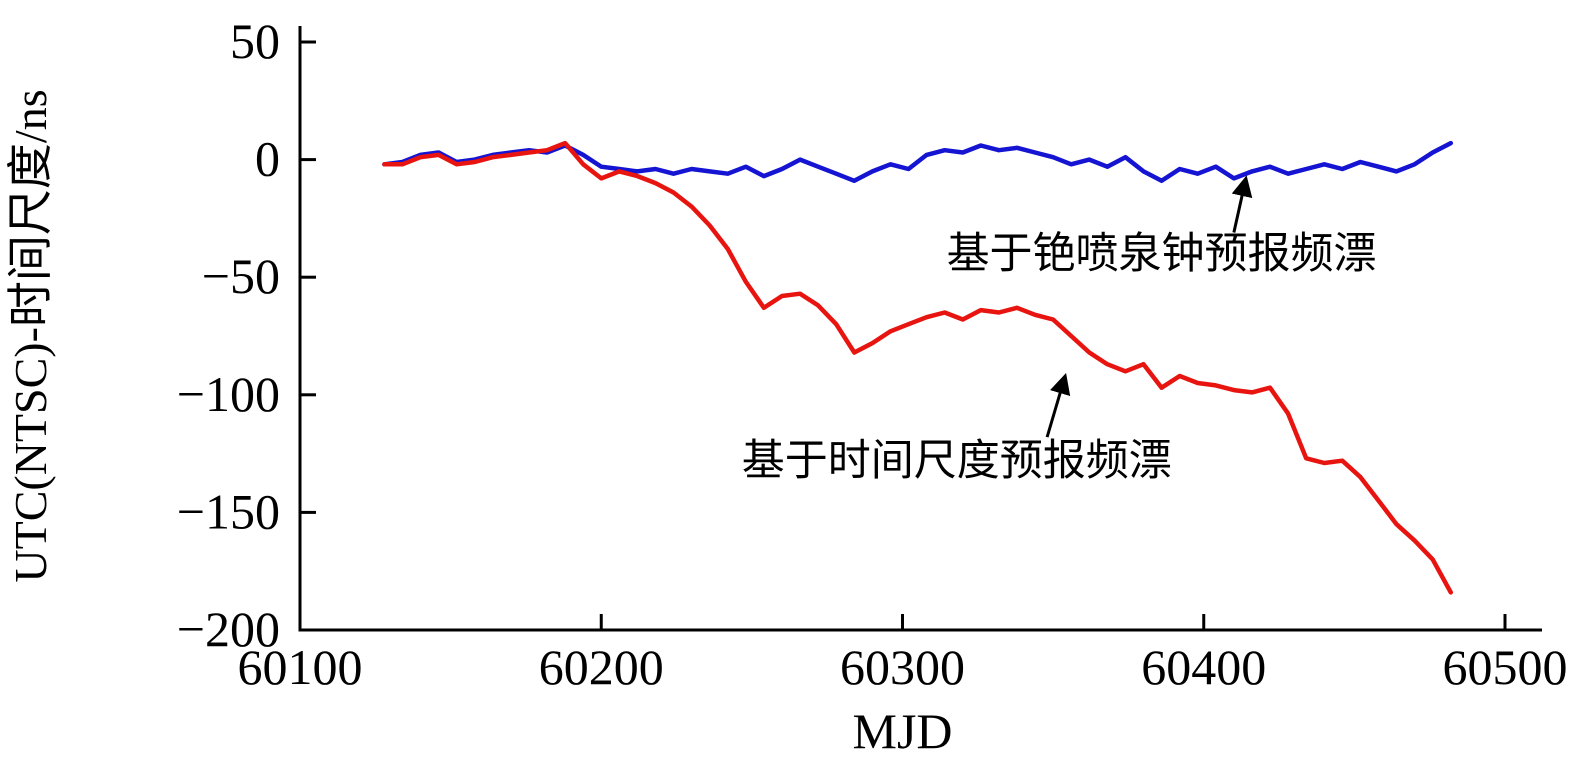 The width and height of the screenshot is (1575, 778). I want to click on x-tick-label: 60200, so click(601, 667).